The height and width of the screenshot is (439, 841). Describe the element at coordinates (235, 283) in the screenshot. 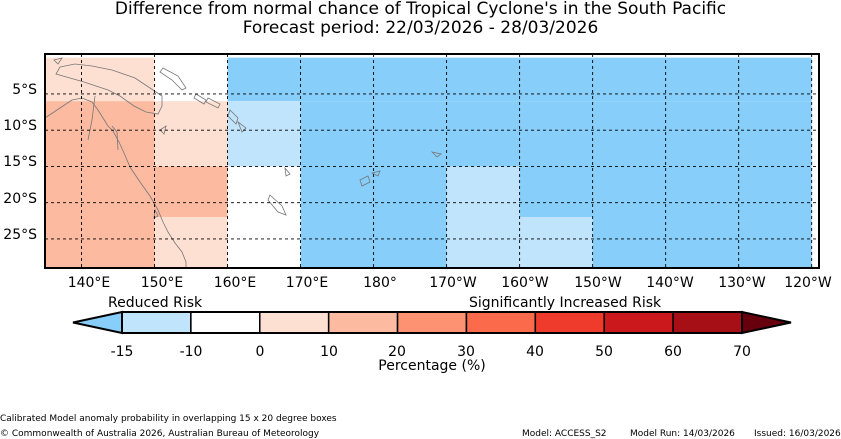

I see `lon-tick: 160°E` at that location.